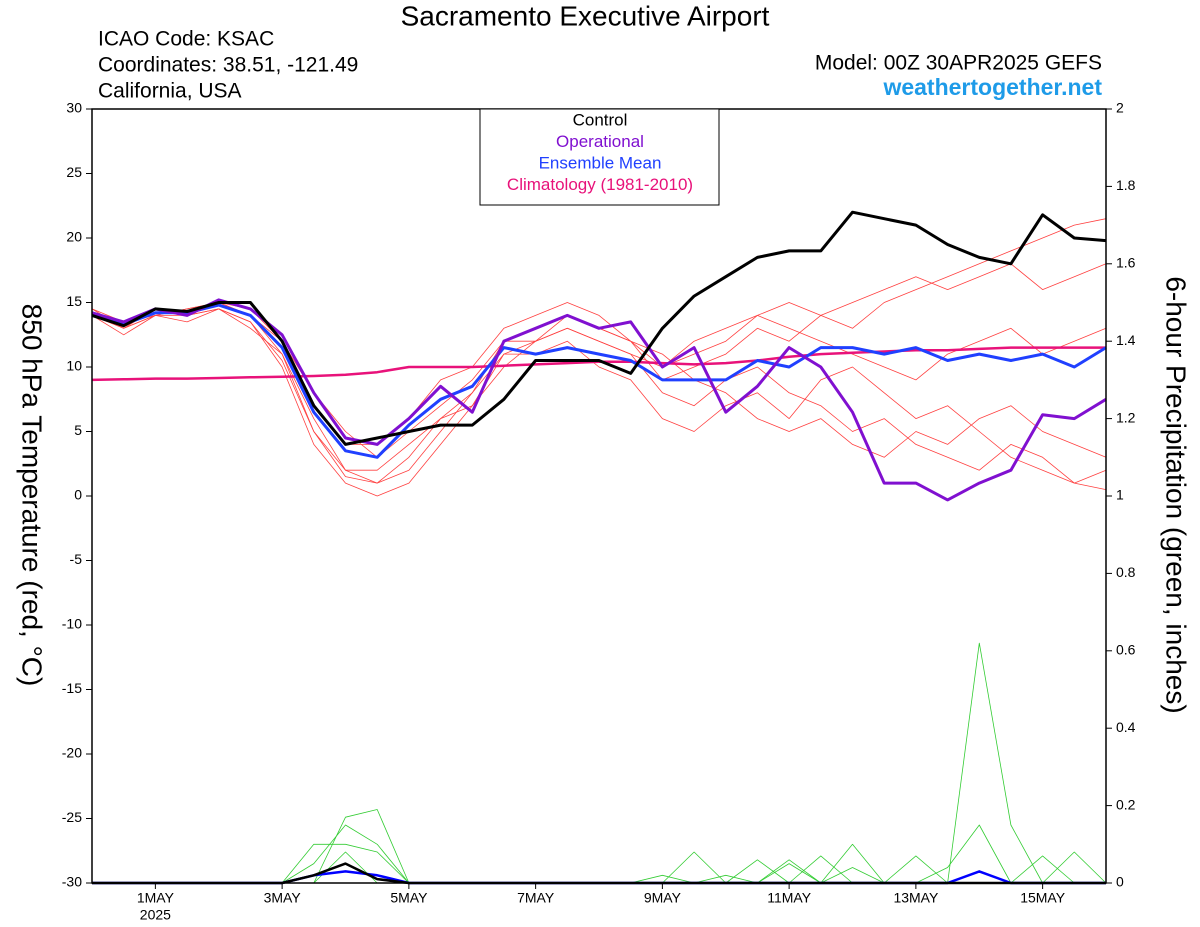 The width and height of the screenshot is (1200, 927). What do you see at coordinates (1043, 898) in the screenshot?
I see `x-tick-label: 15MAY` at bounding box center [1043, 898].